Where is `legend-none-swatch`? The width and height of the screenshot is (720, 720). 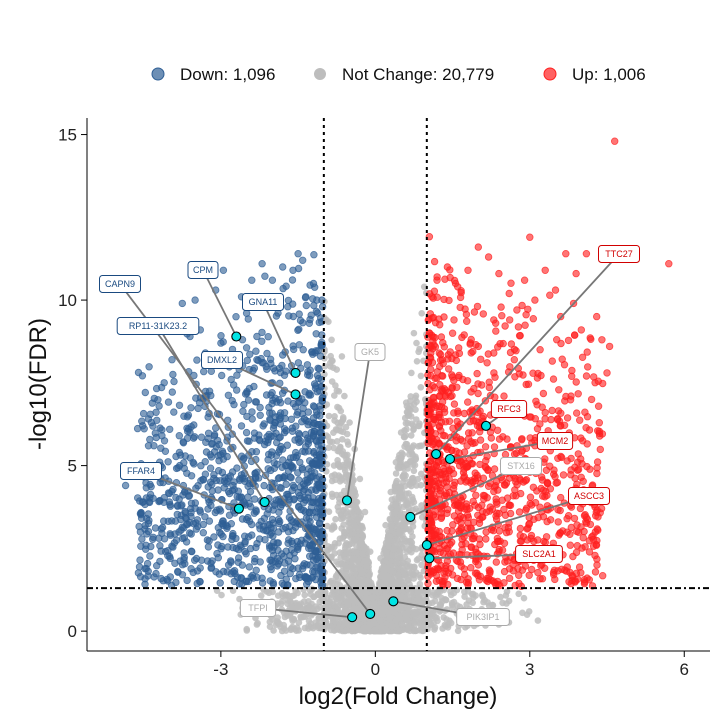 legend-none-swatch is located at coordinates (320, 74).